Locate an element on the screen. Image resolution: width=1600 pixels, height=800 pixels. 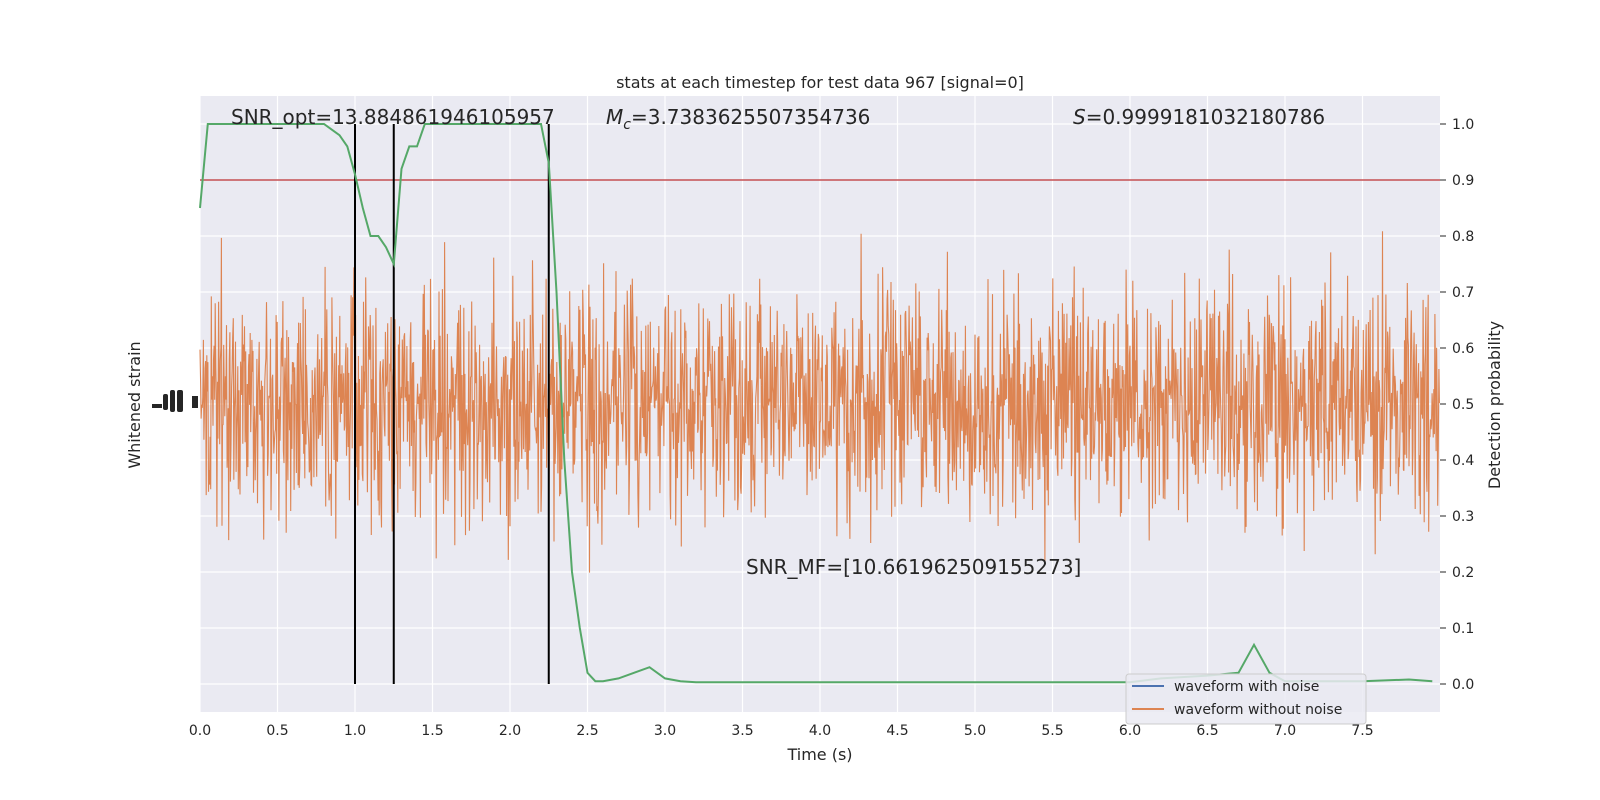
y-tick-label: 0.2 is located at coordinates (1463, 573).